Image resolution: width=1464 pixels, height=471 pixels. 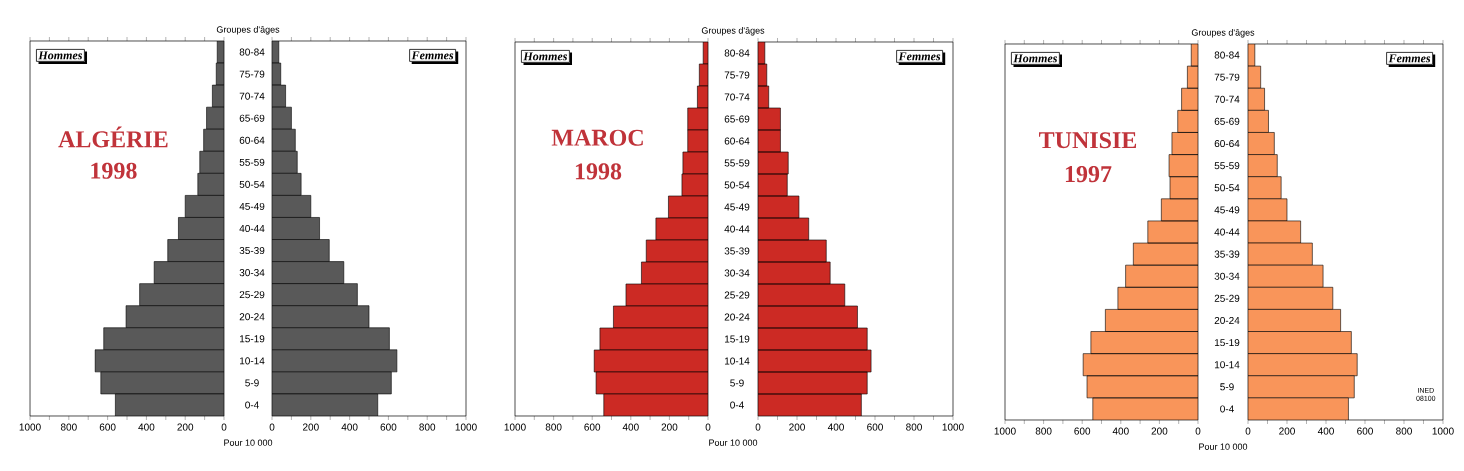 I want to click on annotation: TUNISIE, so click(x=1088, y=140).